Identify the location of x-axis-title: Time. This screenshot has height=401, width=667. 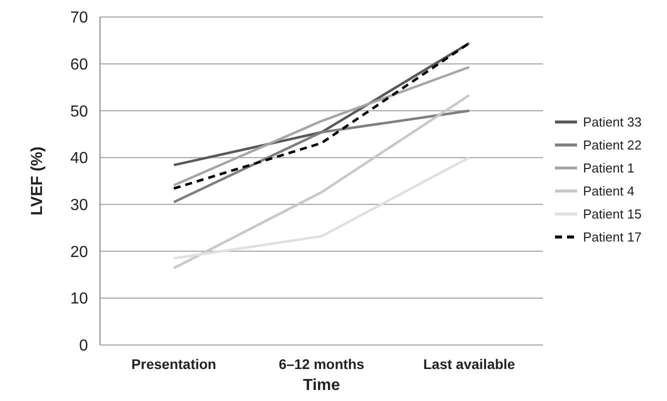
(321, 385).